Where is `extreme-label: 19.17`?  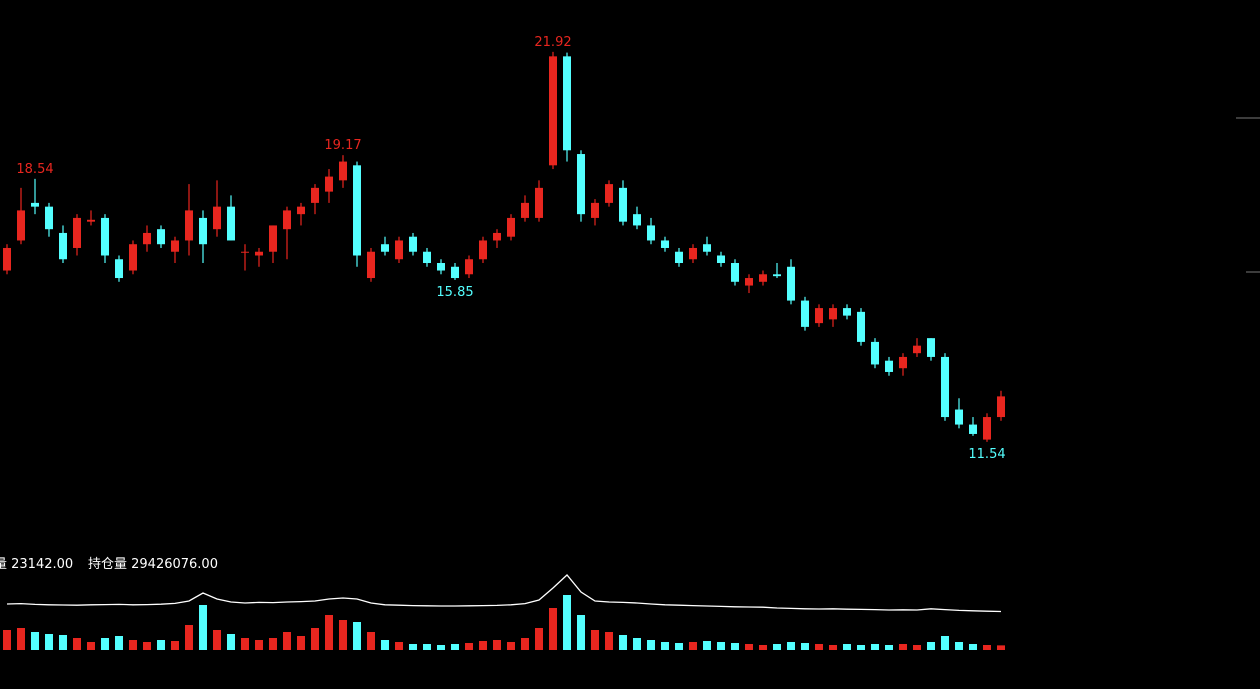
extreme-label: 19.17 is located at coordinates (342, 145).